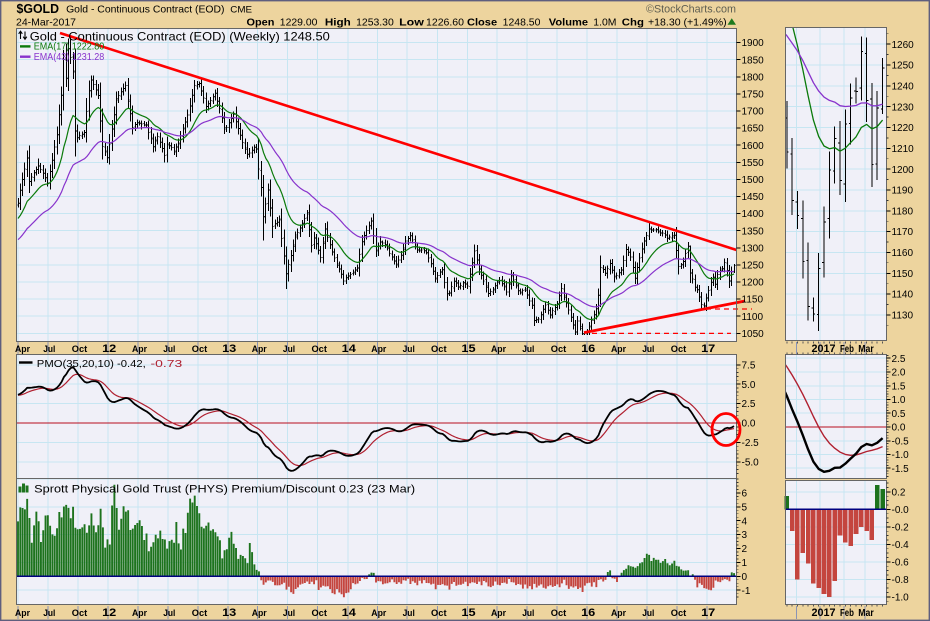 The width and height of the screenshot is (930, 621). I want to click on svg-text: 1160, so click(903, 253).